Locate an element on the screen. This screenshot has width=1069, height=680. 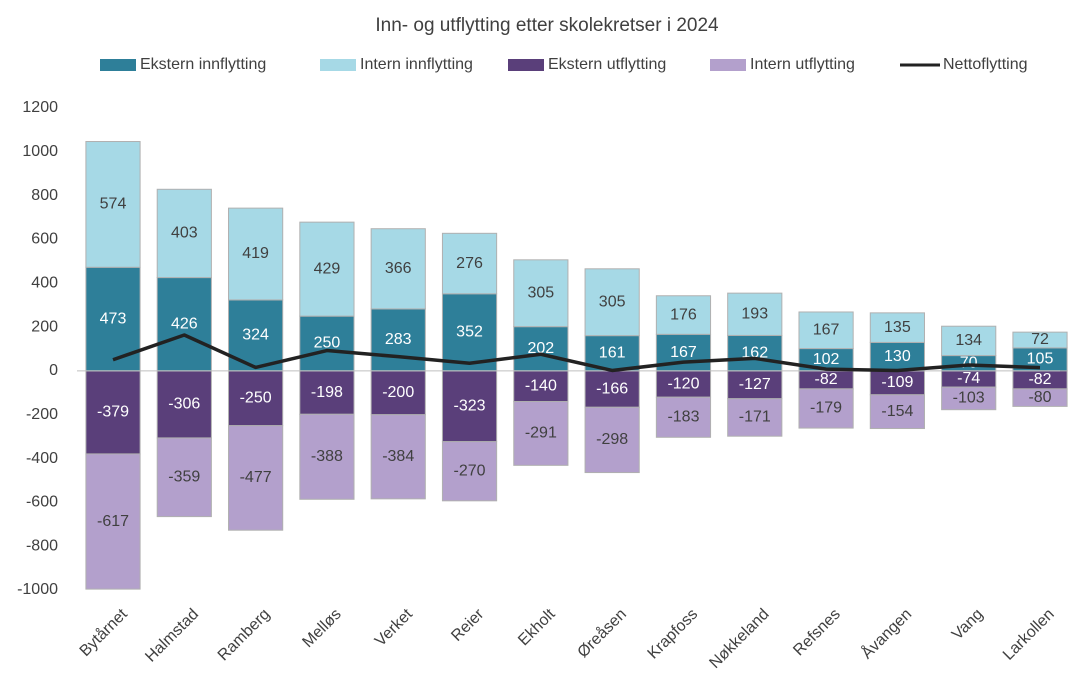
x-tick-label: Larkollen is located at coordinates (1029, 635).